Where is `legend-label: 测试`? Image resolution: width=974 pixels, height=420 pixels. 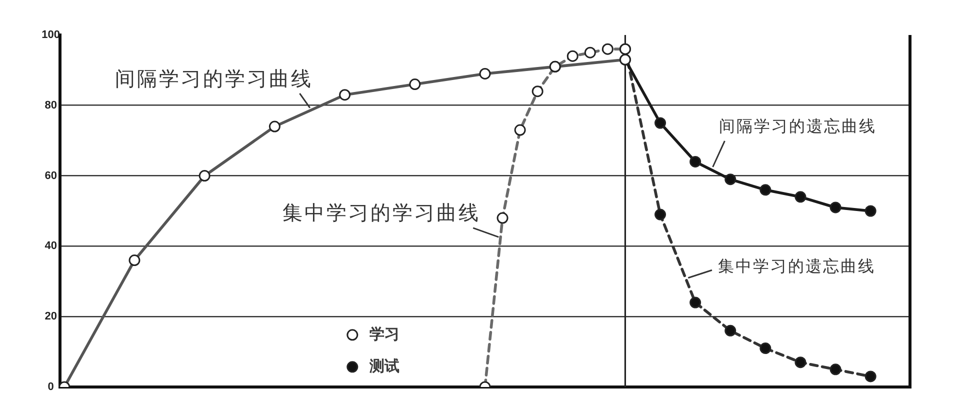
legend-label: 测试 is located at coordinates (384, 367).